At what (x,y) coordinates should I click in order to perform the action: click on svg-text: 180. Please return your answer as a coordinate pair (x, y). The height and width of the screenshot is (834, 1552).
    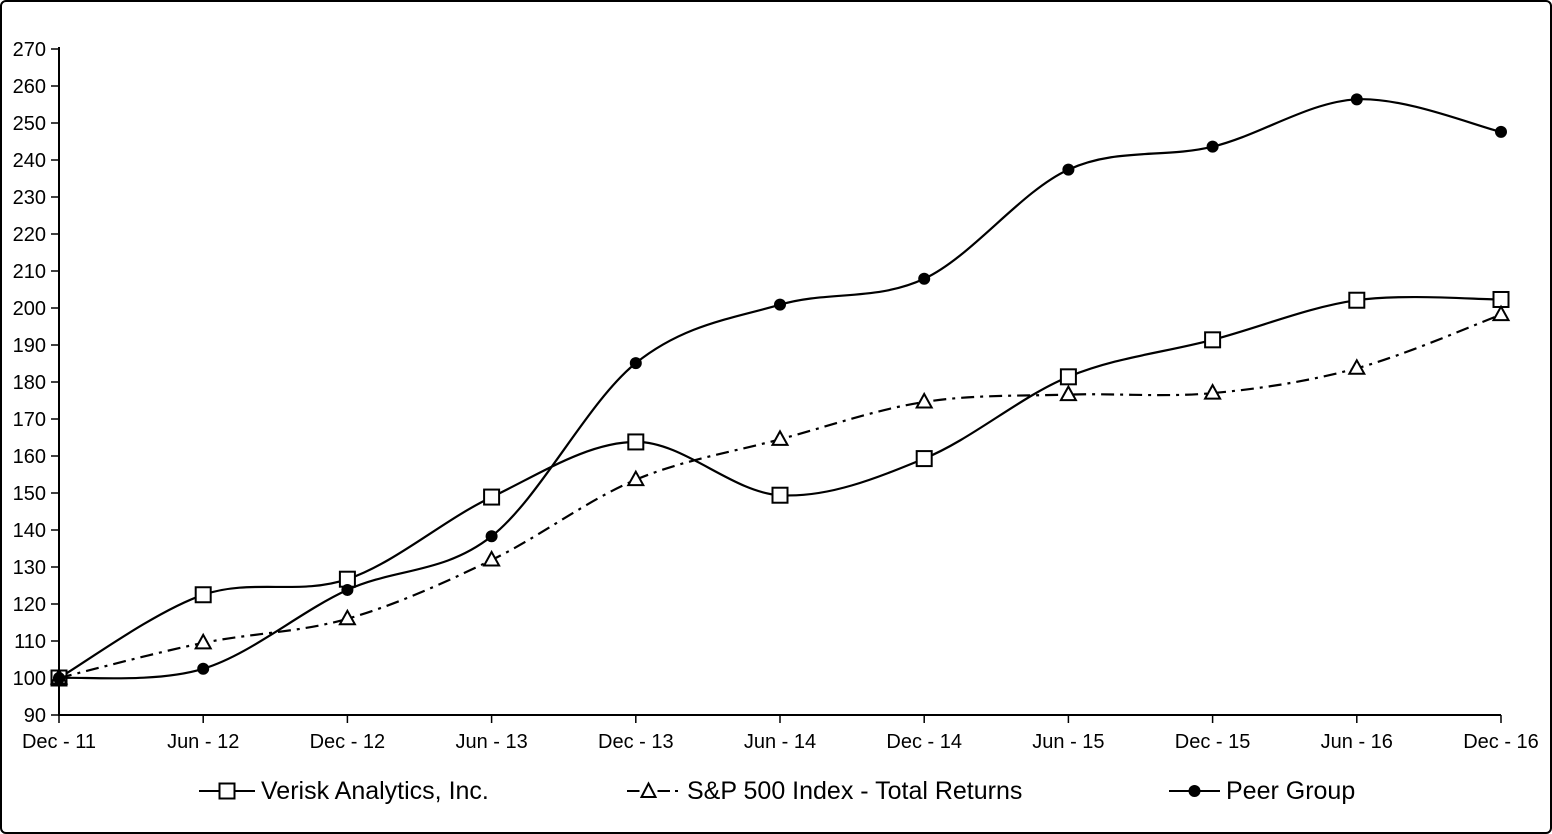
    Looking at the image, I should click on (29, 383).